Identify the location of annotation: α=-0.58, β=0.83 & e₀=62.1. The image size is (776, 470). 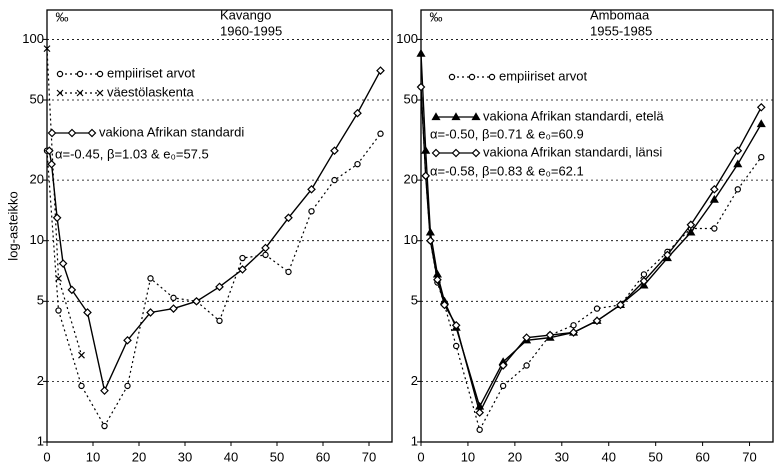
(507, 170).